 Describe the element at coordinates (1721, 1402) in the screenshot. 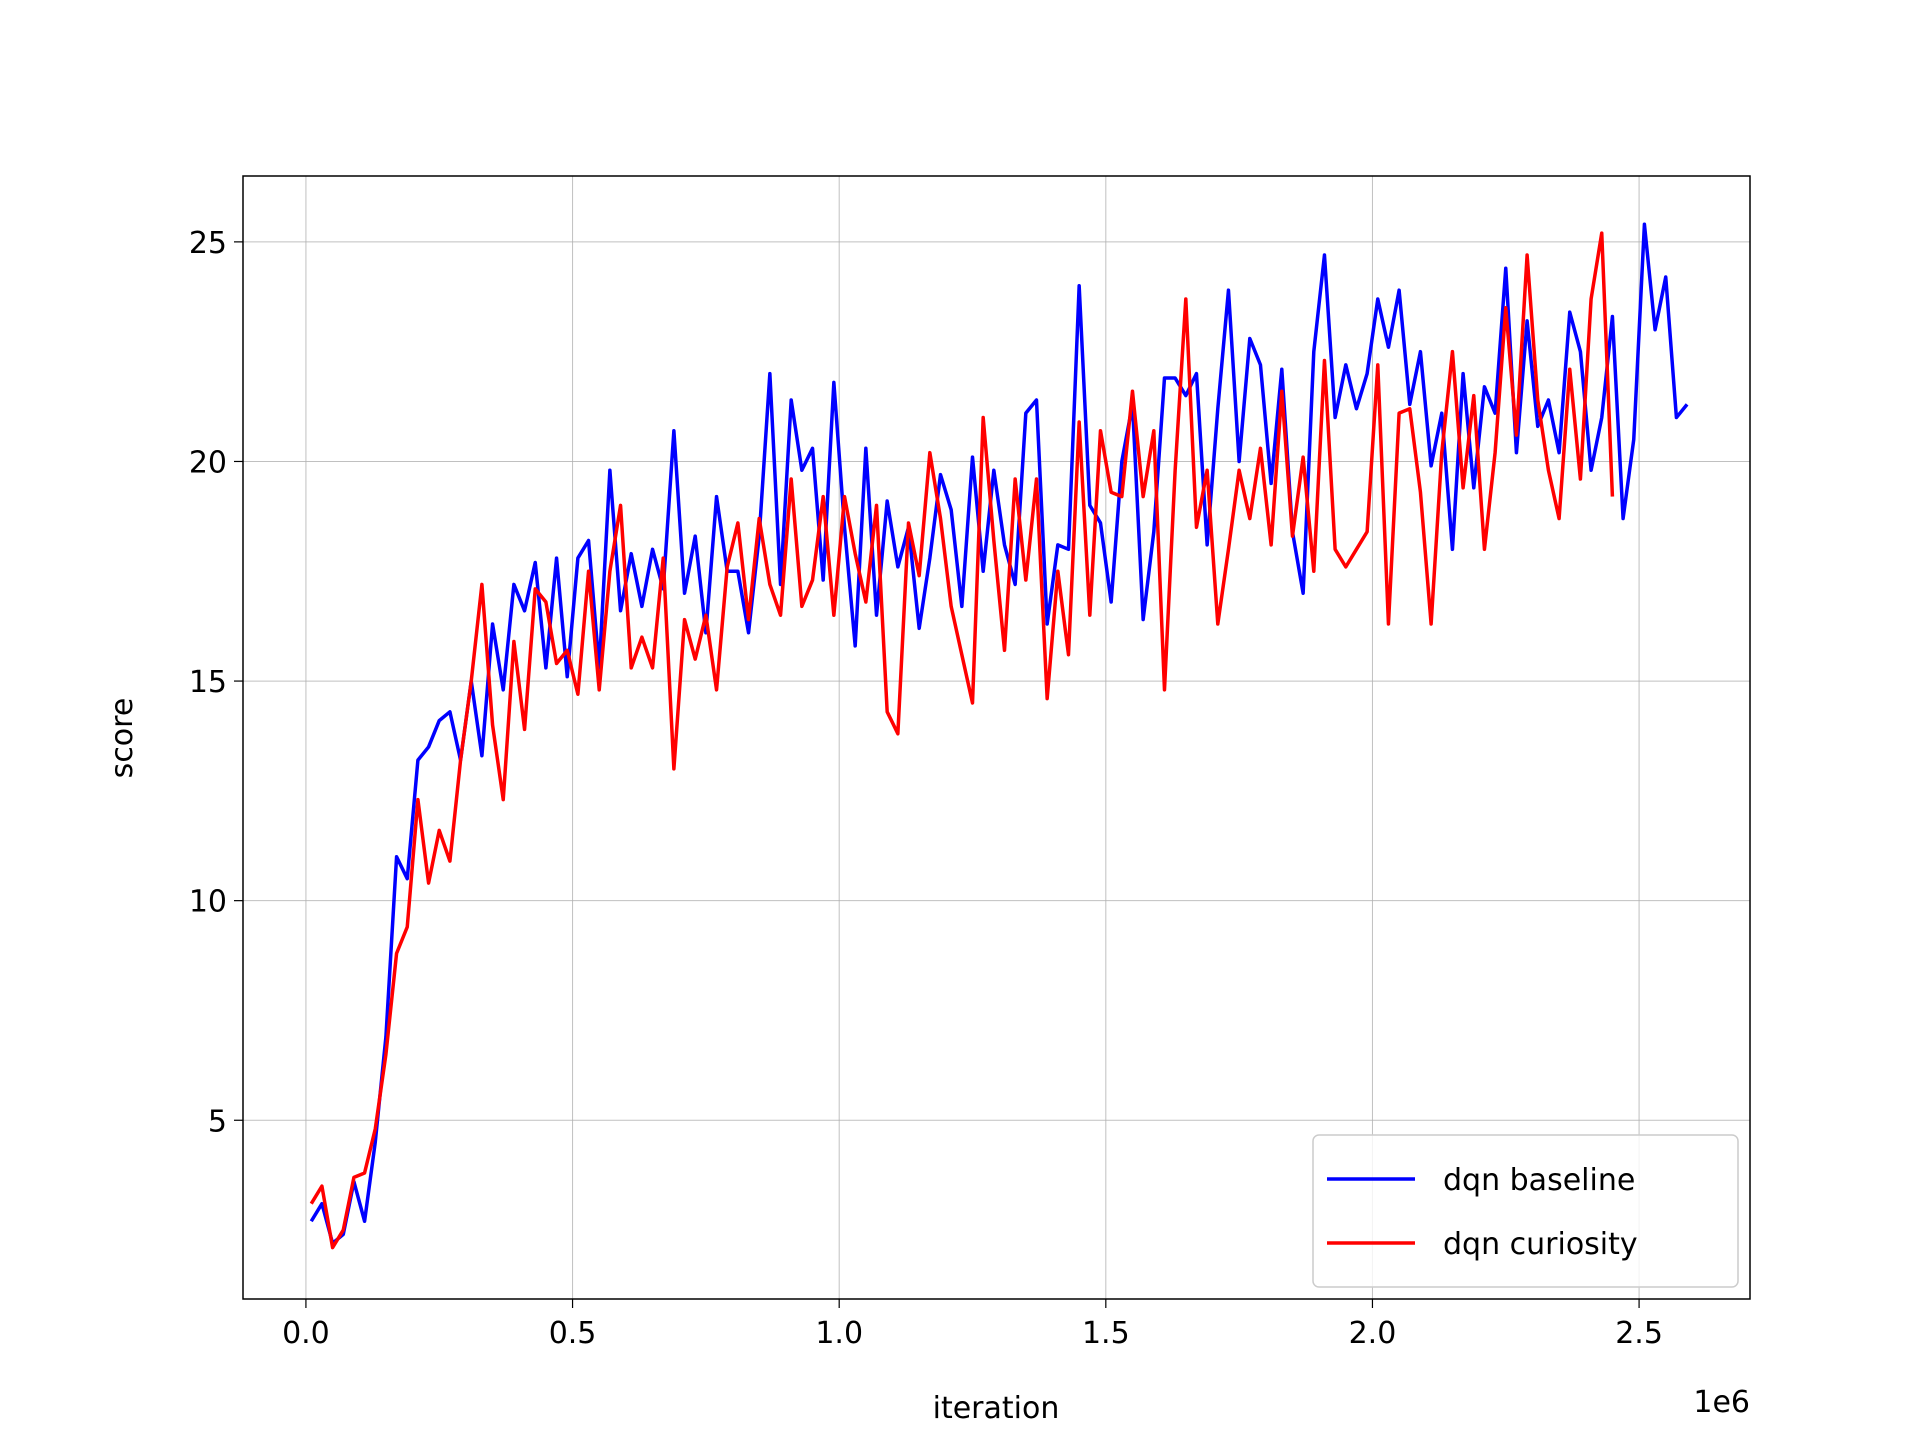

I see `x-offset-text: 1e6` at that location.